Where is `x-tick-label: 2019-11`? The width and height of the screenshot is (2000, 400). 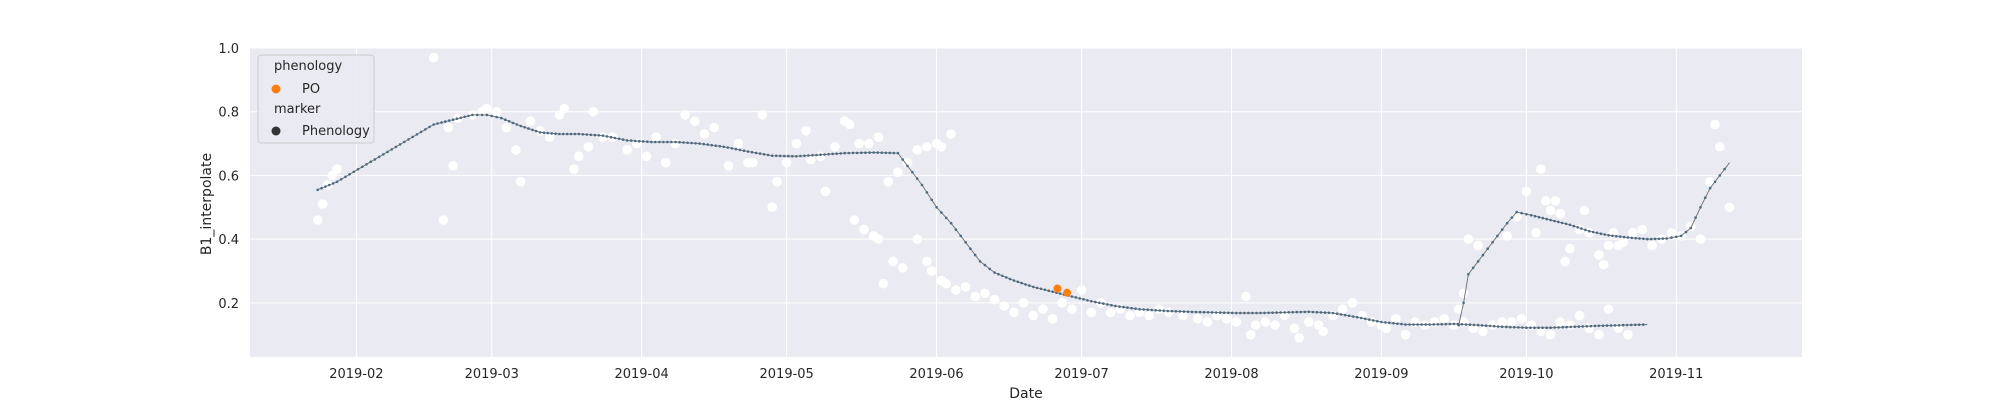 x-tick-label: 2019-11 is located at coordinates (1676, 374).